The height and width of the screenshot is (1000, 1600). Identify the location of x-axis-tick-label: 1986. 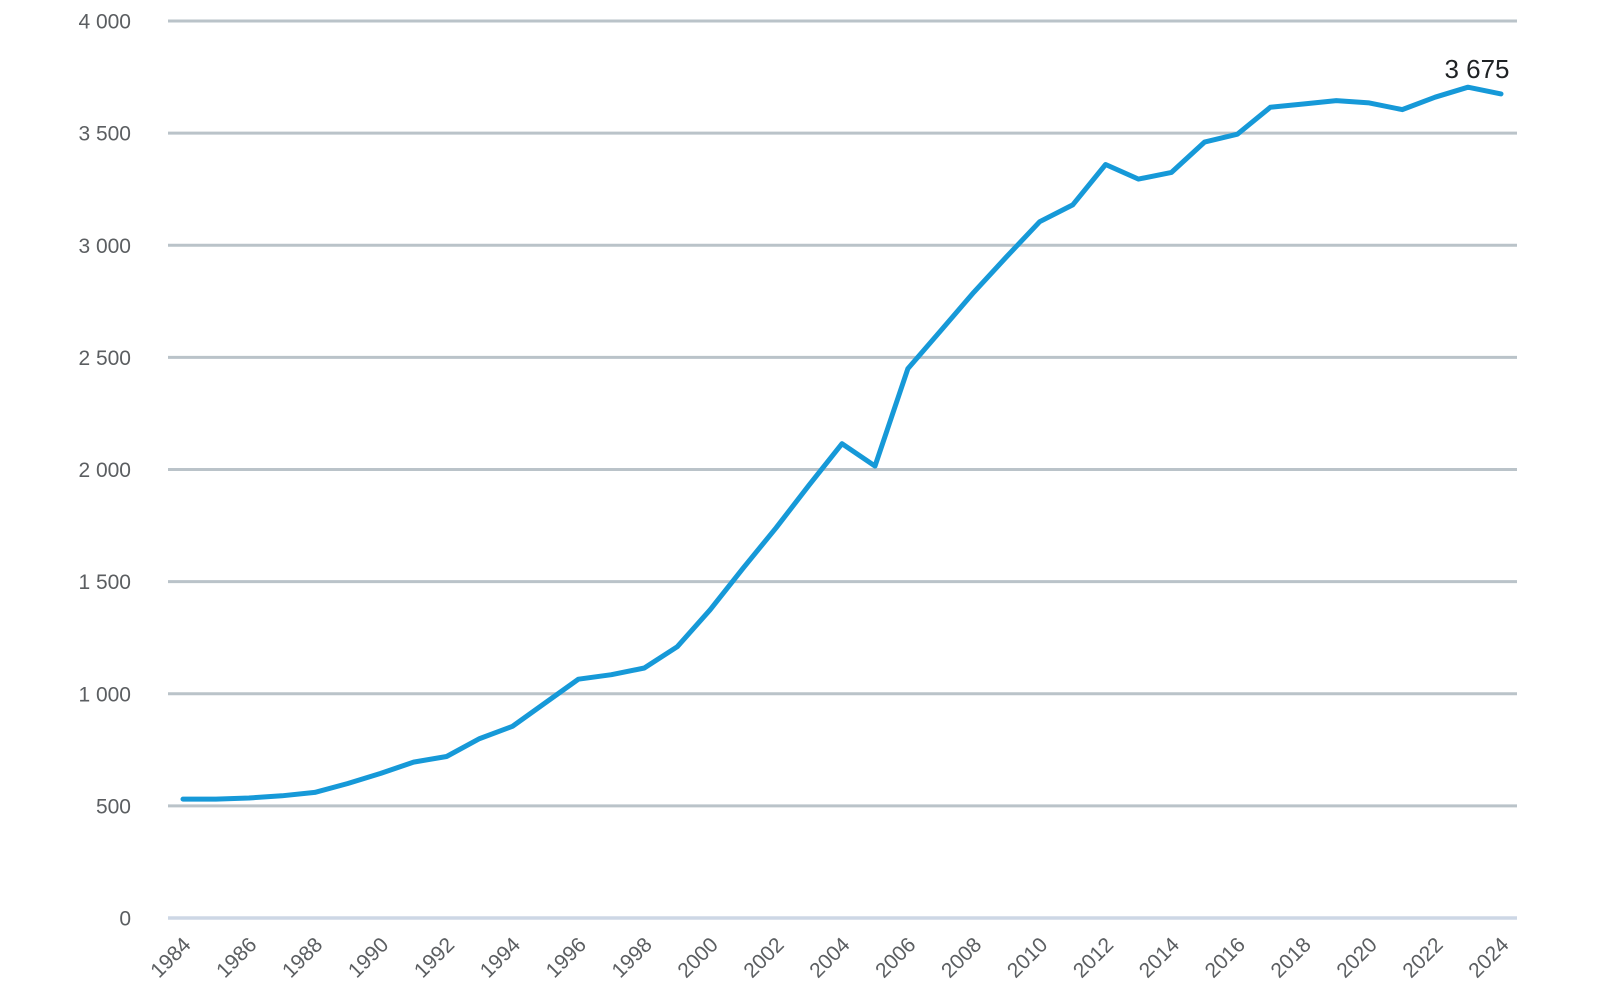
(236, 957).